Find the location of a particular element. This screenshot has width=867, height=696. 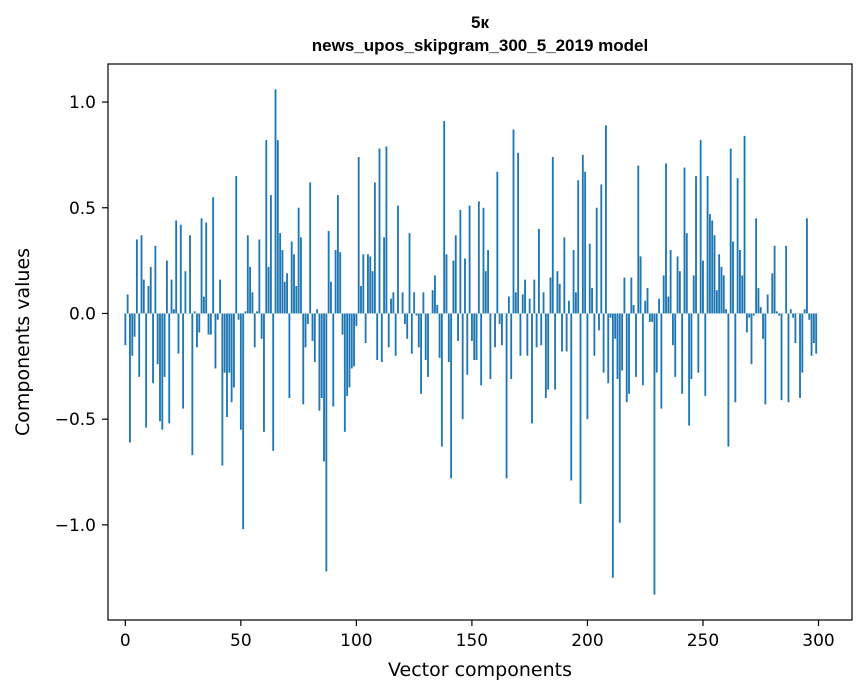

x-axis-label: Vector components is located at coordinates (480, 670).